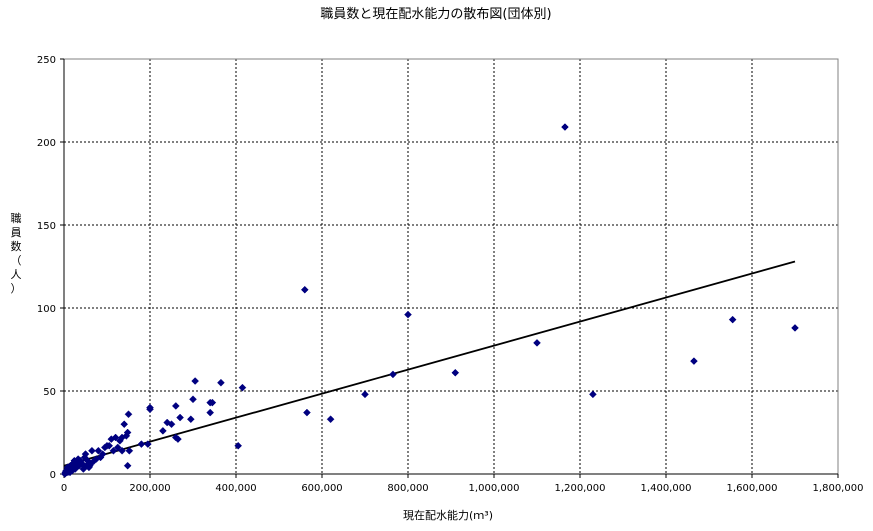 This screenshot has width=873, height=531. I want to click on x-axis-label: 現在配水能力(ｍ³), so click(448, 515).